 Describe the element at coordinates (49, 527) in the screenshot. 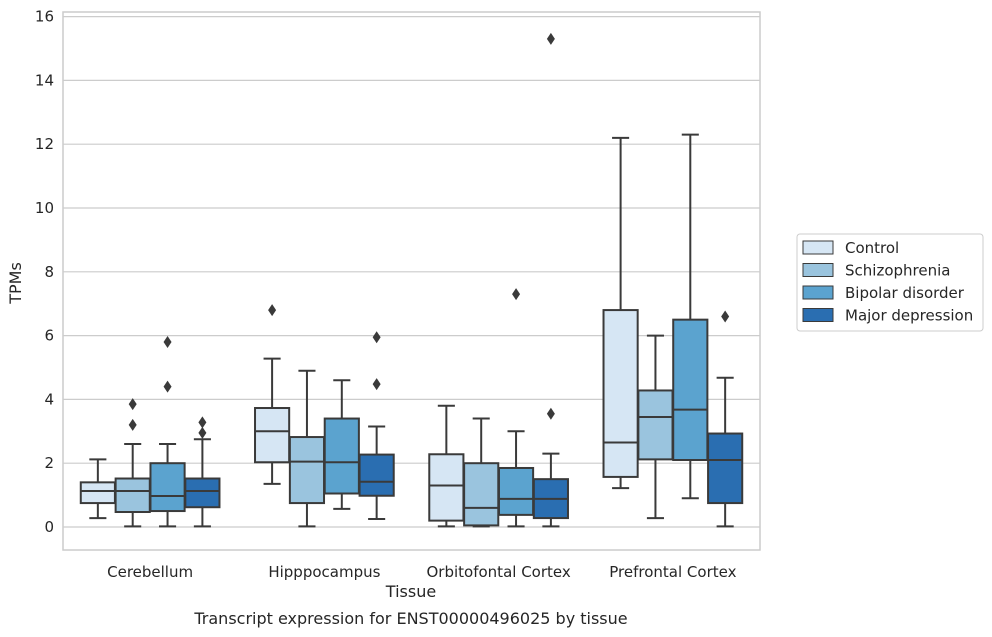

I see `y-tick-label: 0` at that location.